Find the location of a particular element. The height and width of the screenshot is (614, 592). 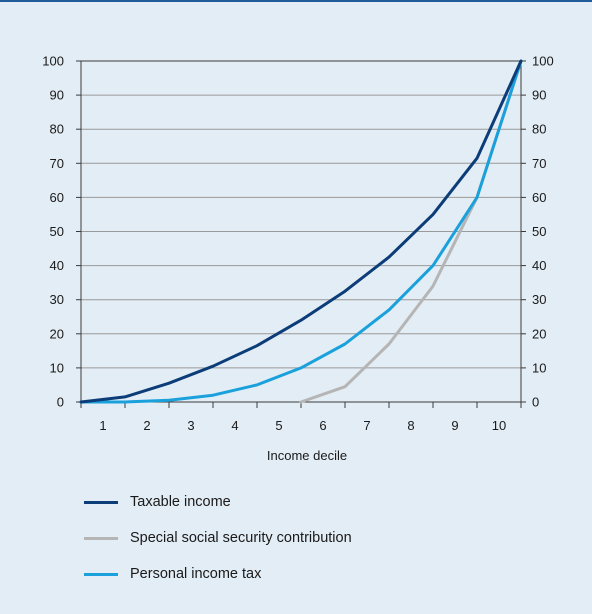

legend-label: Taxable income is located at coordinates (180, 502).